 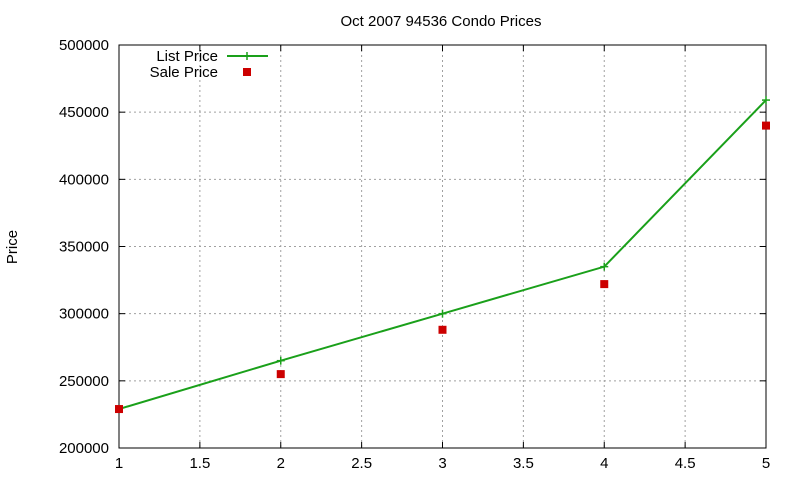 I want to click on y-tick-label: 350000, so click(x=84, y=247).